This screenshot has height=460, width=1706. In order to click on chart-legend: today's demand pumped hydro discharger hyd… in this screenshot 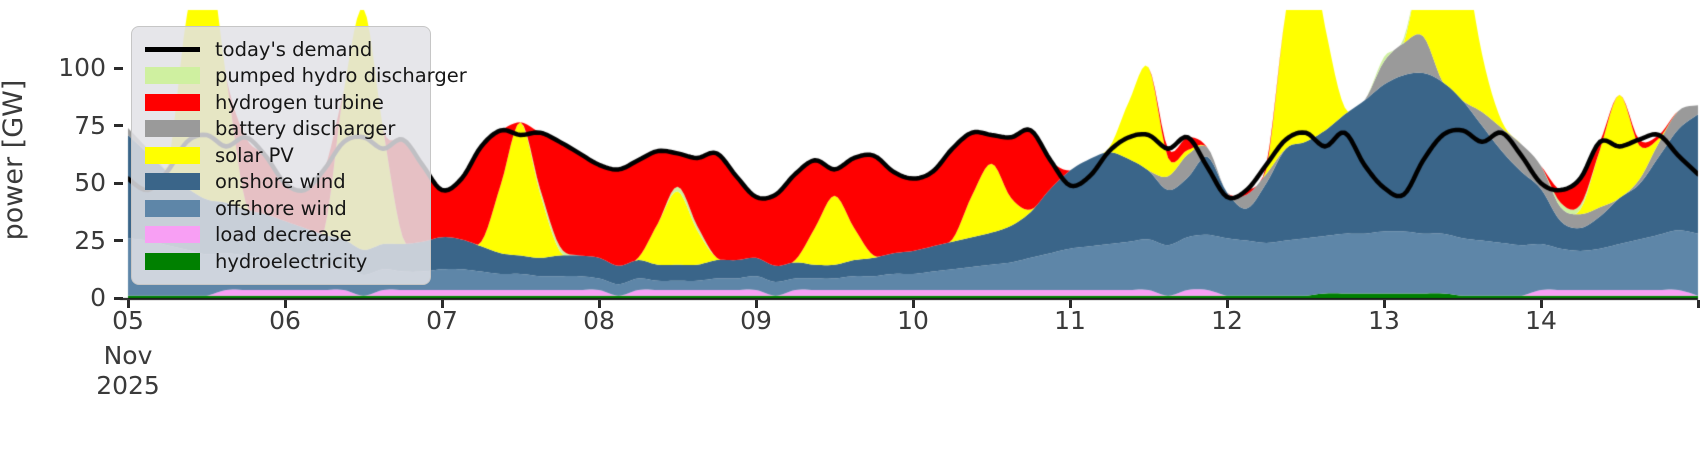, I will do `click(299, 155)`.